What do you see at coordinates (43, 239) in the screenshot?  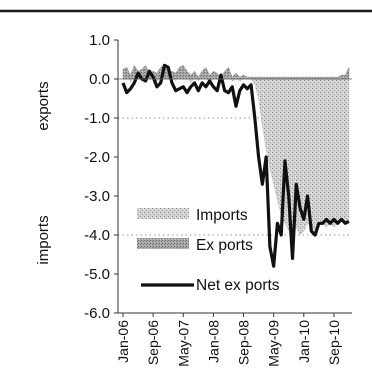 I see `y-axis-label-lower: imports` at bounding box center [43, 239].